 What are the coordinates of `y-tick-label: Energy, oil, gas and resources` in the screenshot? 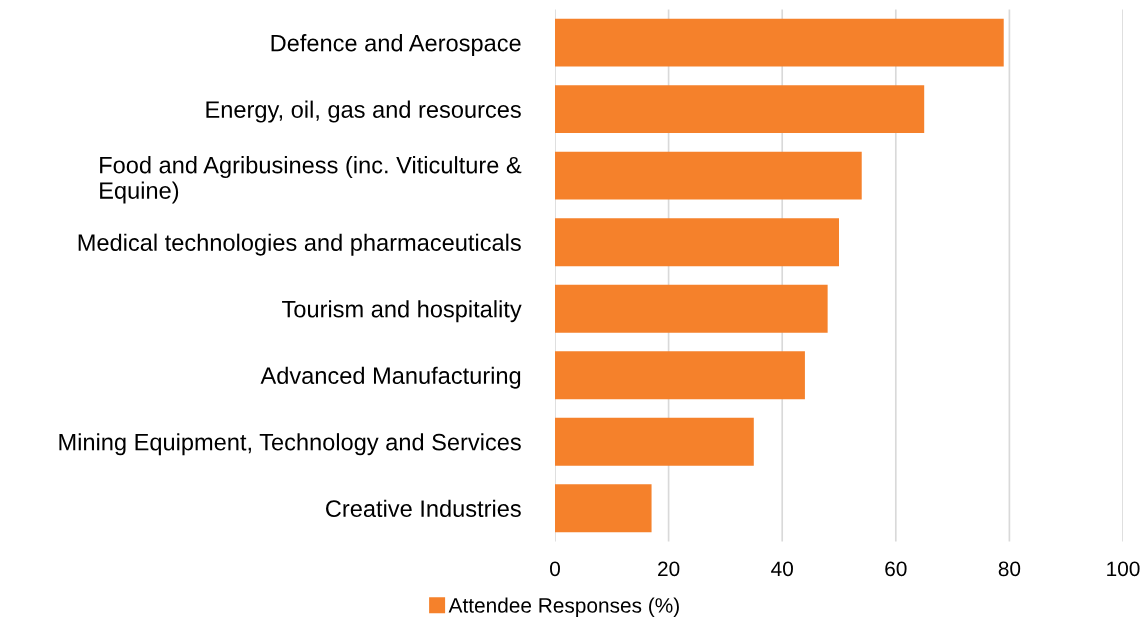 It's located at (363, 111).